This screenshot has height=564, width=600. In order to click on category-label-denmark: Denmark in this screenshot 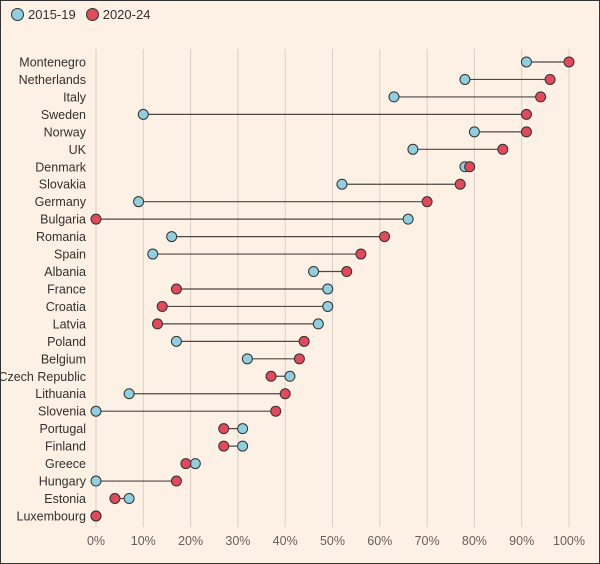, I will do `click(60, 167)`.